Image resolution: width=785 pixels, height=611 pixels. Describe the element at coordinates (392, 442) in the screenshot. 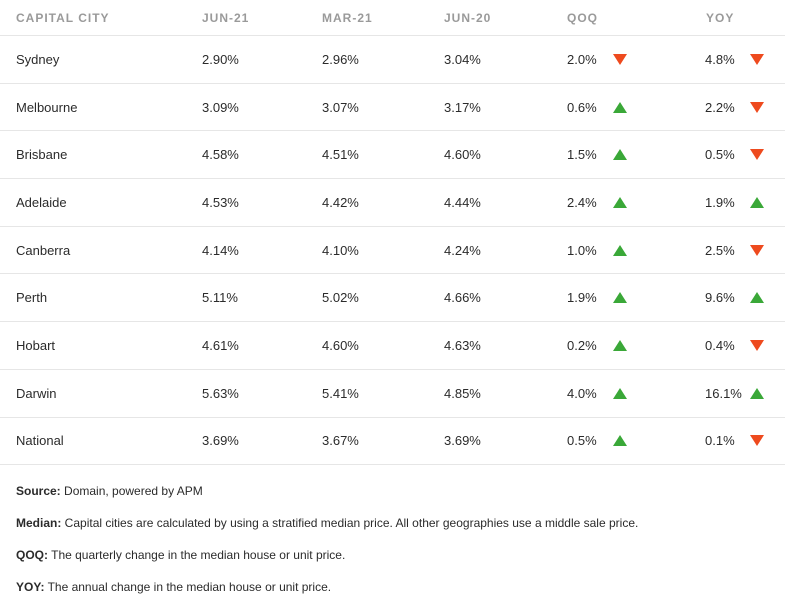

I see `table-row: National 3.69% 3.67% 3.69% 0.5% 0.1%` at that location.